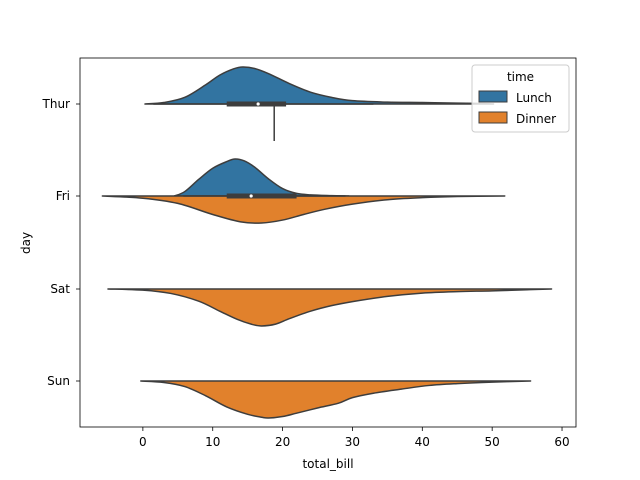 The image size is (640, 480). What do you see at coordinates (422, 442) in the screenshot?
I see `x-tick-label: 40` at bounding box center [422, 442].